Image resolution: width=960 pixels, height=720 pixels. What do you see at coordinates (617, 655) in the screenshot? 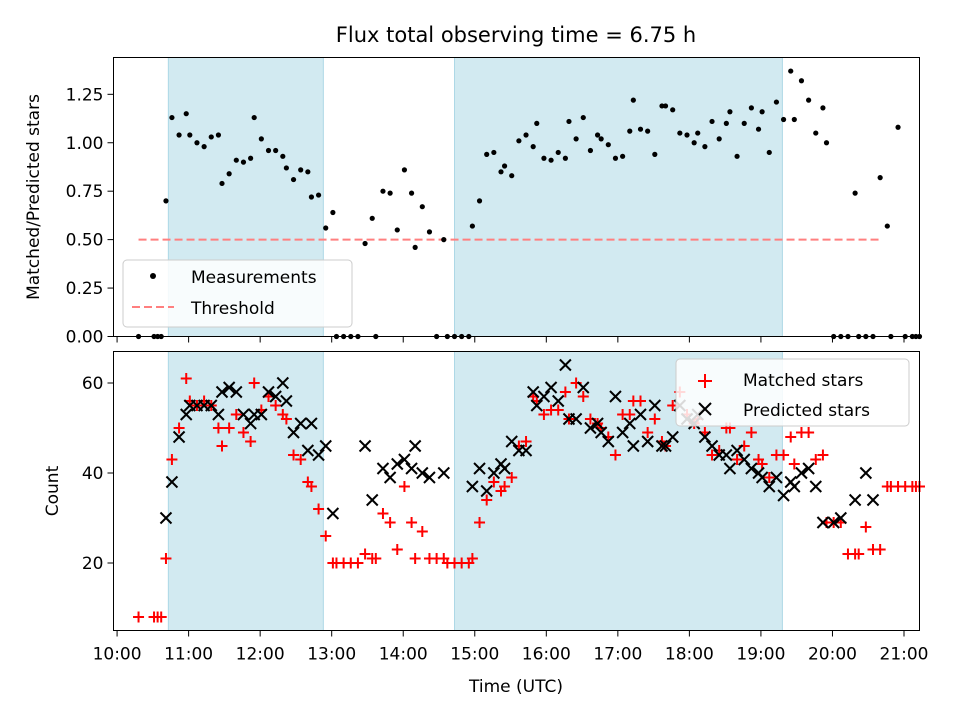
I see `bottom-x-tick-label: 17:00` at bounding box center [617, 655].